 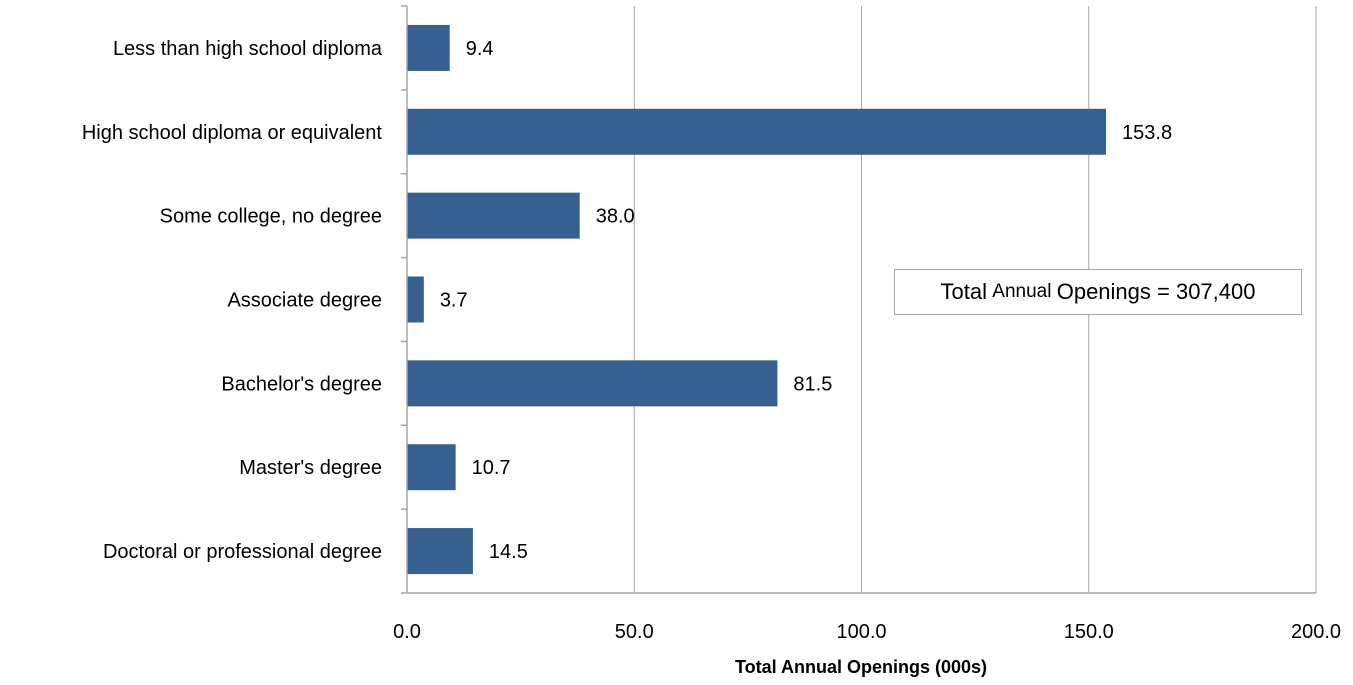 I want to click on x-tick-label: 200.0, so click(x=1316, y=632).